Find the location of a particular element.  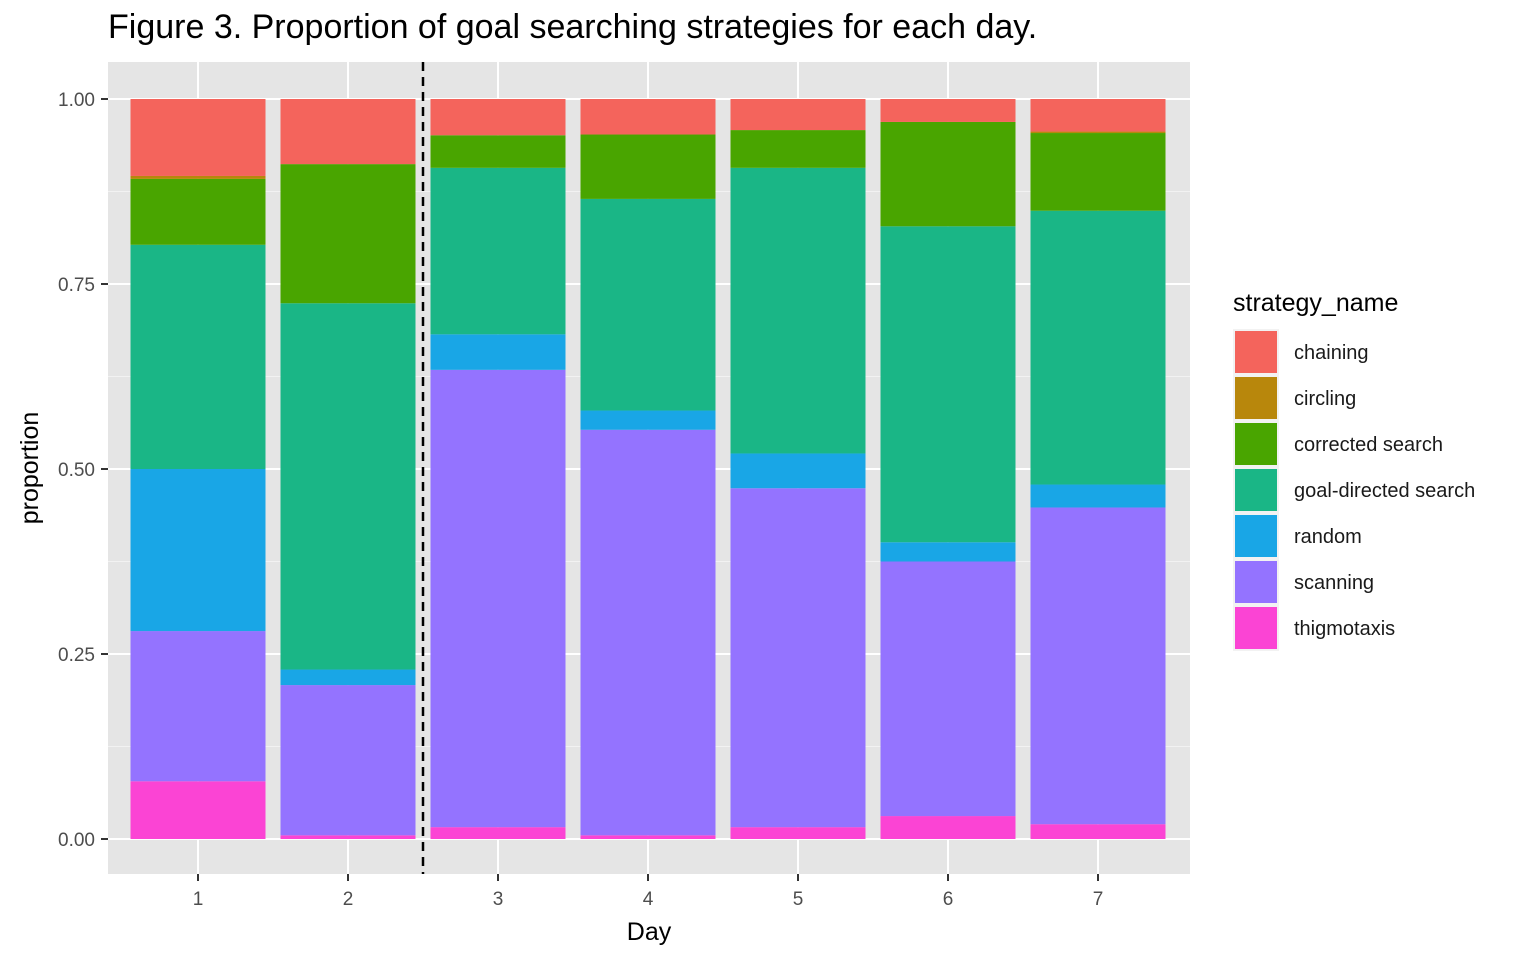

bar-segment-day1-circling is located at coordinates (198, 177).